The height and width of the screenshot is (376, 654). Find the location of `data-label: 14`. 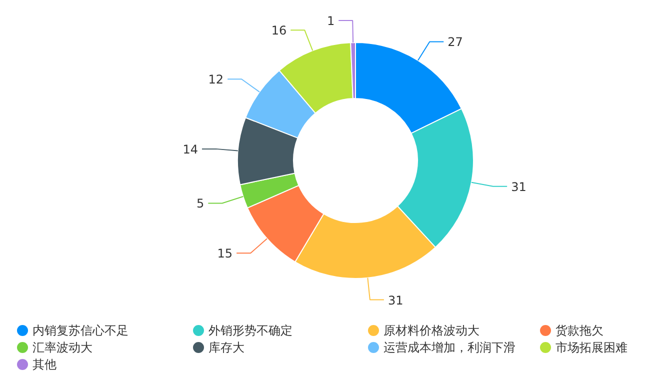

data-label: 14 is located at coordinates (190, 149).